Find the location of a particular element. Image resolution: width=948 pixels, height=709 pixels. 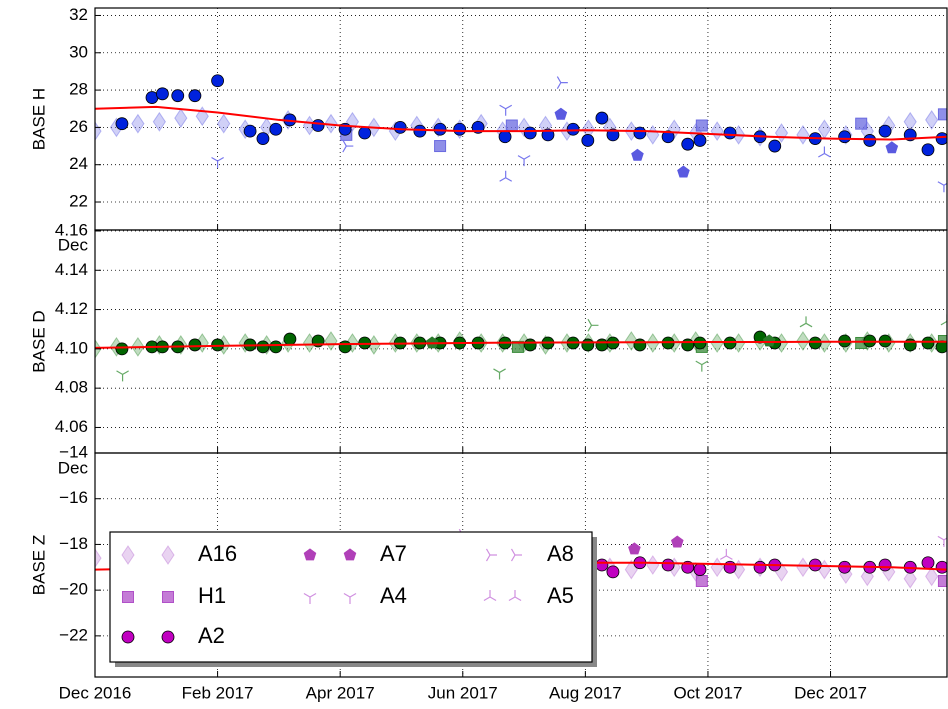

y-axis-label: BASE Z is located at coordinates (38, 565).